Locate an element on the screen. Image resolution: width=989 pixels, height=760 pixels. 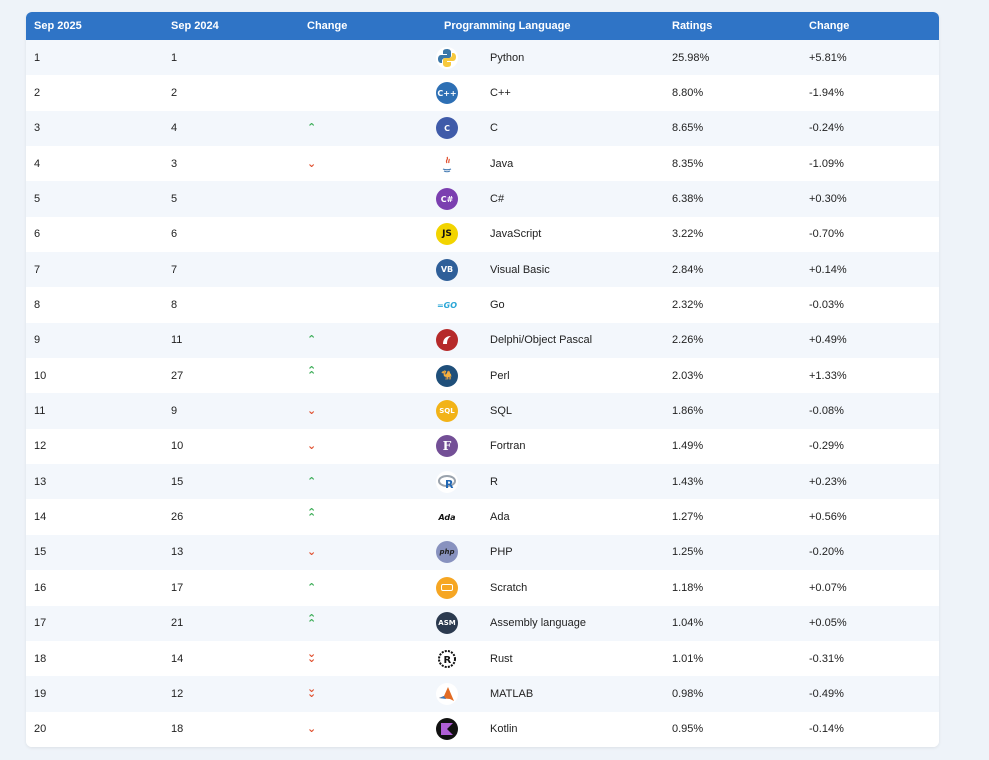
trend-double-down-icon: ⌄ ⌄ is located at coordinates (312, 657).